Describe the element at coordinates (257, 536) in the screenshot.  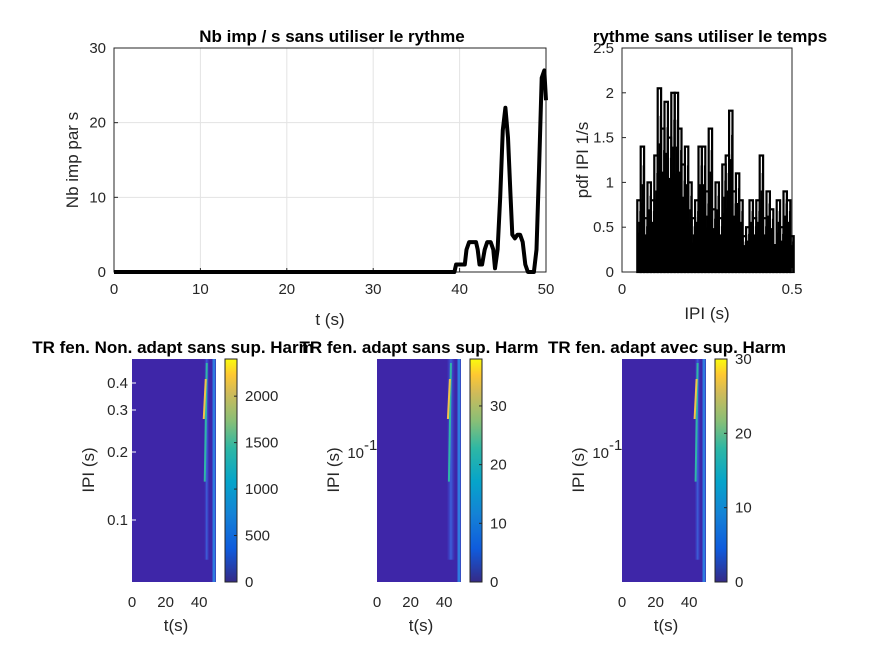
I see `colorbar-tick-label: 500` at that location.